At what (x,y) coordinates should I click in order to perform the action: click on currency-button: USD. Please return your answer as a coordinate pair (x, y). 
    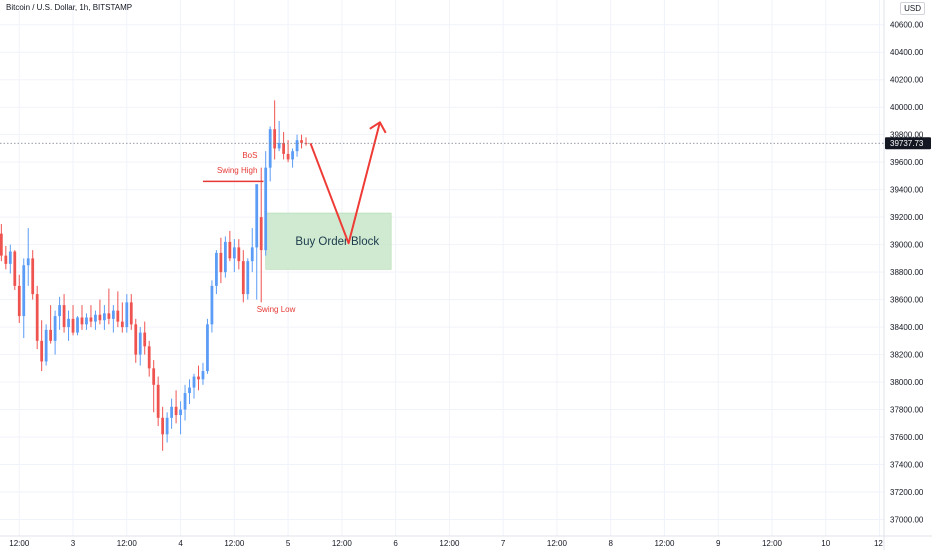
    Looking at the image, I should click on (912, 8).